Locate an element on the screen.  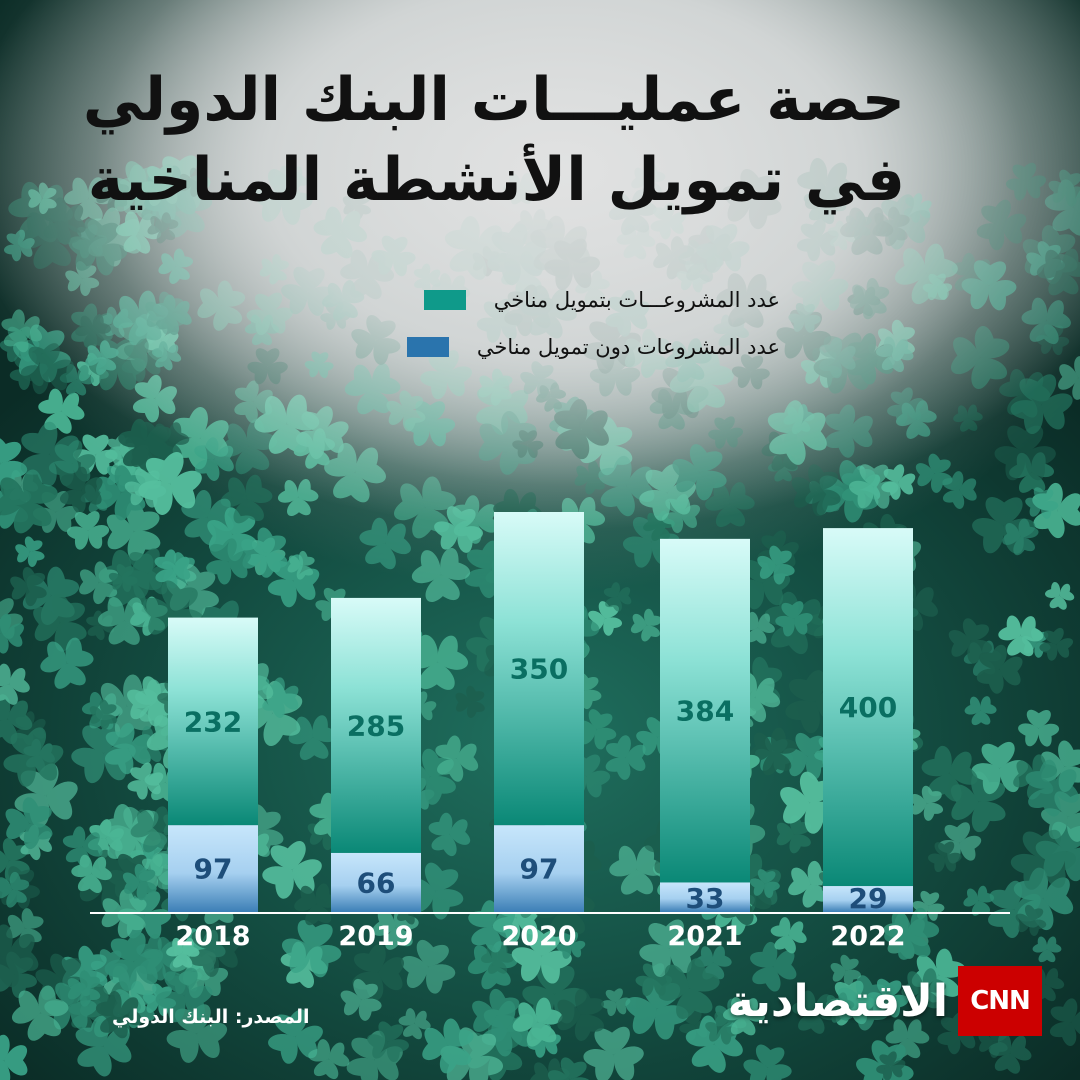
legend-item-non-climate: عدد المشروعات دون تمويل مناخي is located at coordinates (593, 347).